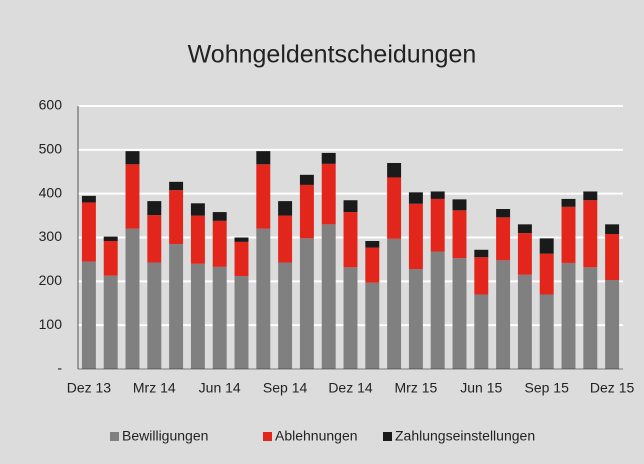 Image resolution: width=644 pixels, height=464 pixels. What do you see at coordinates (612, 388) in the screenshot?
I see `x-tick-label: Dez 15` at bounding box center [612, 388].